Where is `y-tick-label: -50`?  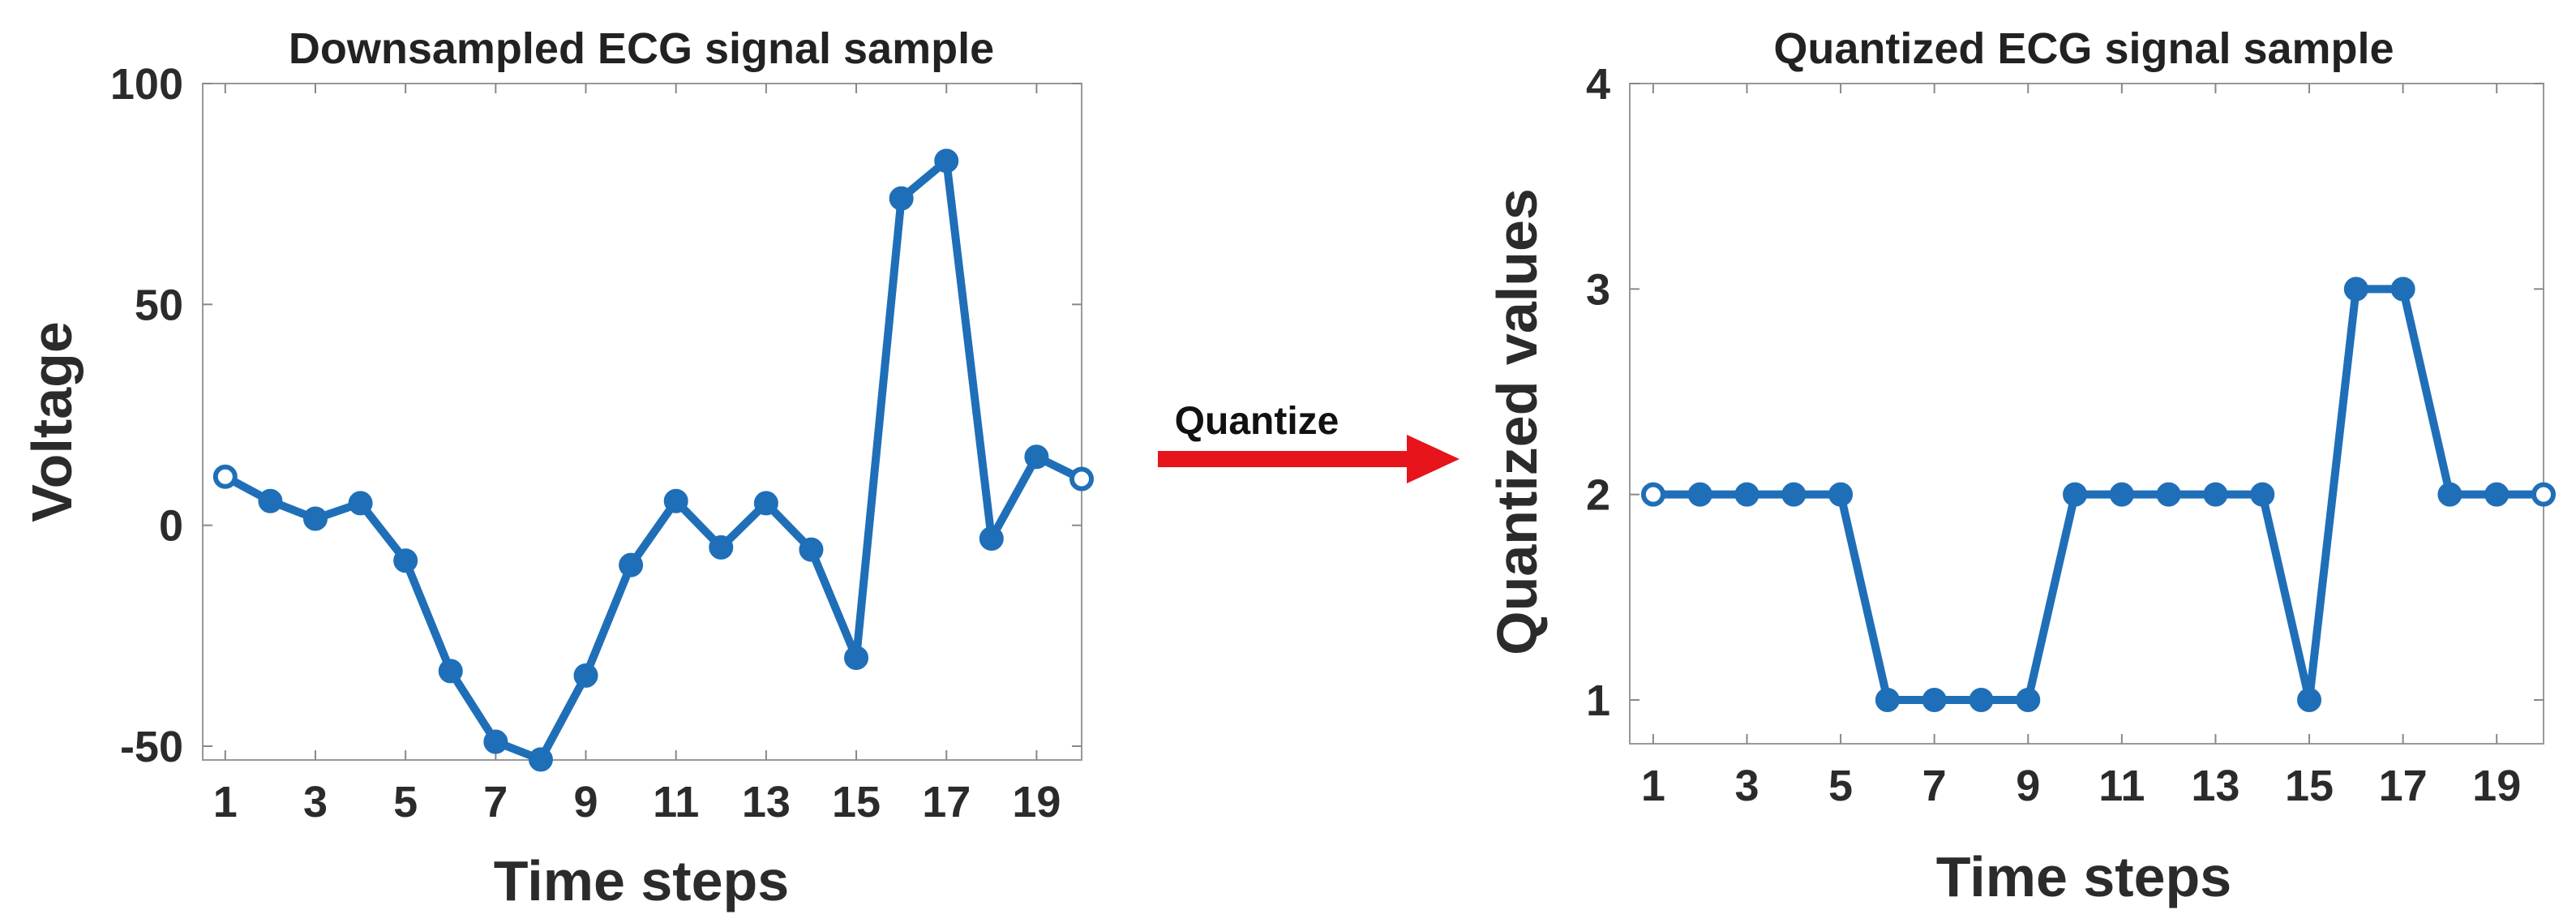 y-tick-label: -50 is located at coordinates (151, 747).